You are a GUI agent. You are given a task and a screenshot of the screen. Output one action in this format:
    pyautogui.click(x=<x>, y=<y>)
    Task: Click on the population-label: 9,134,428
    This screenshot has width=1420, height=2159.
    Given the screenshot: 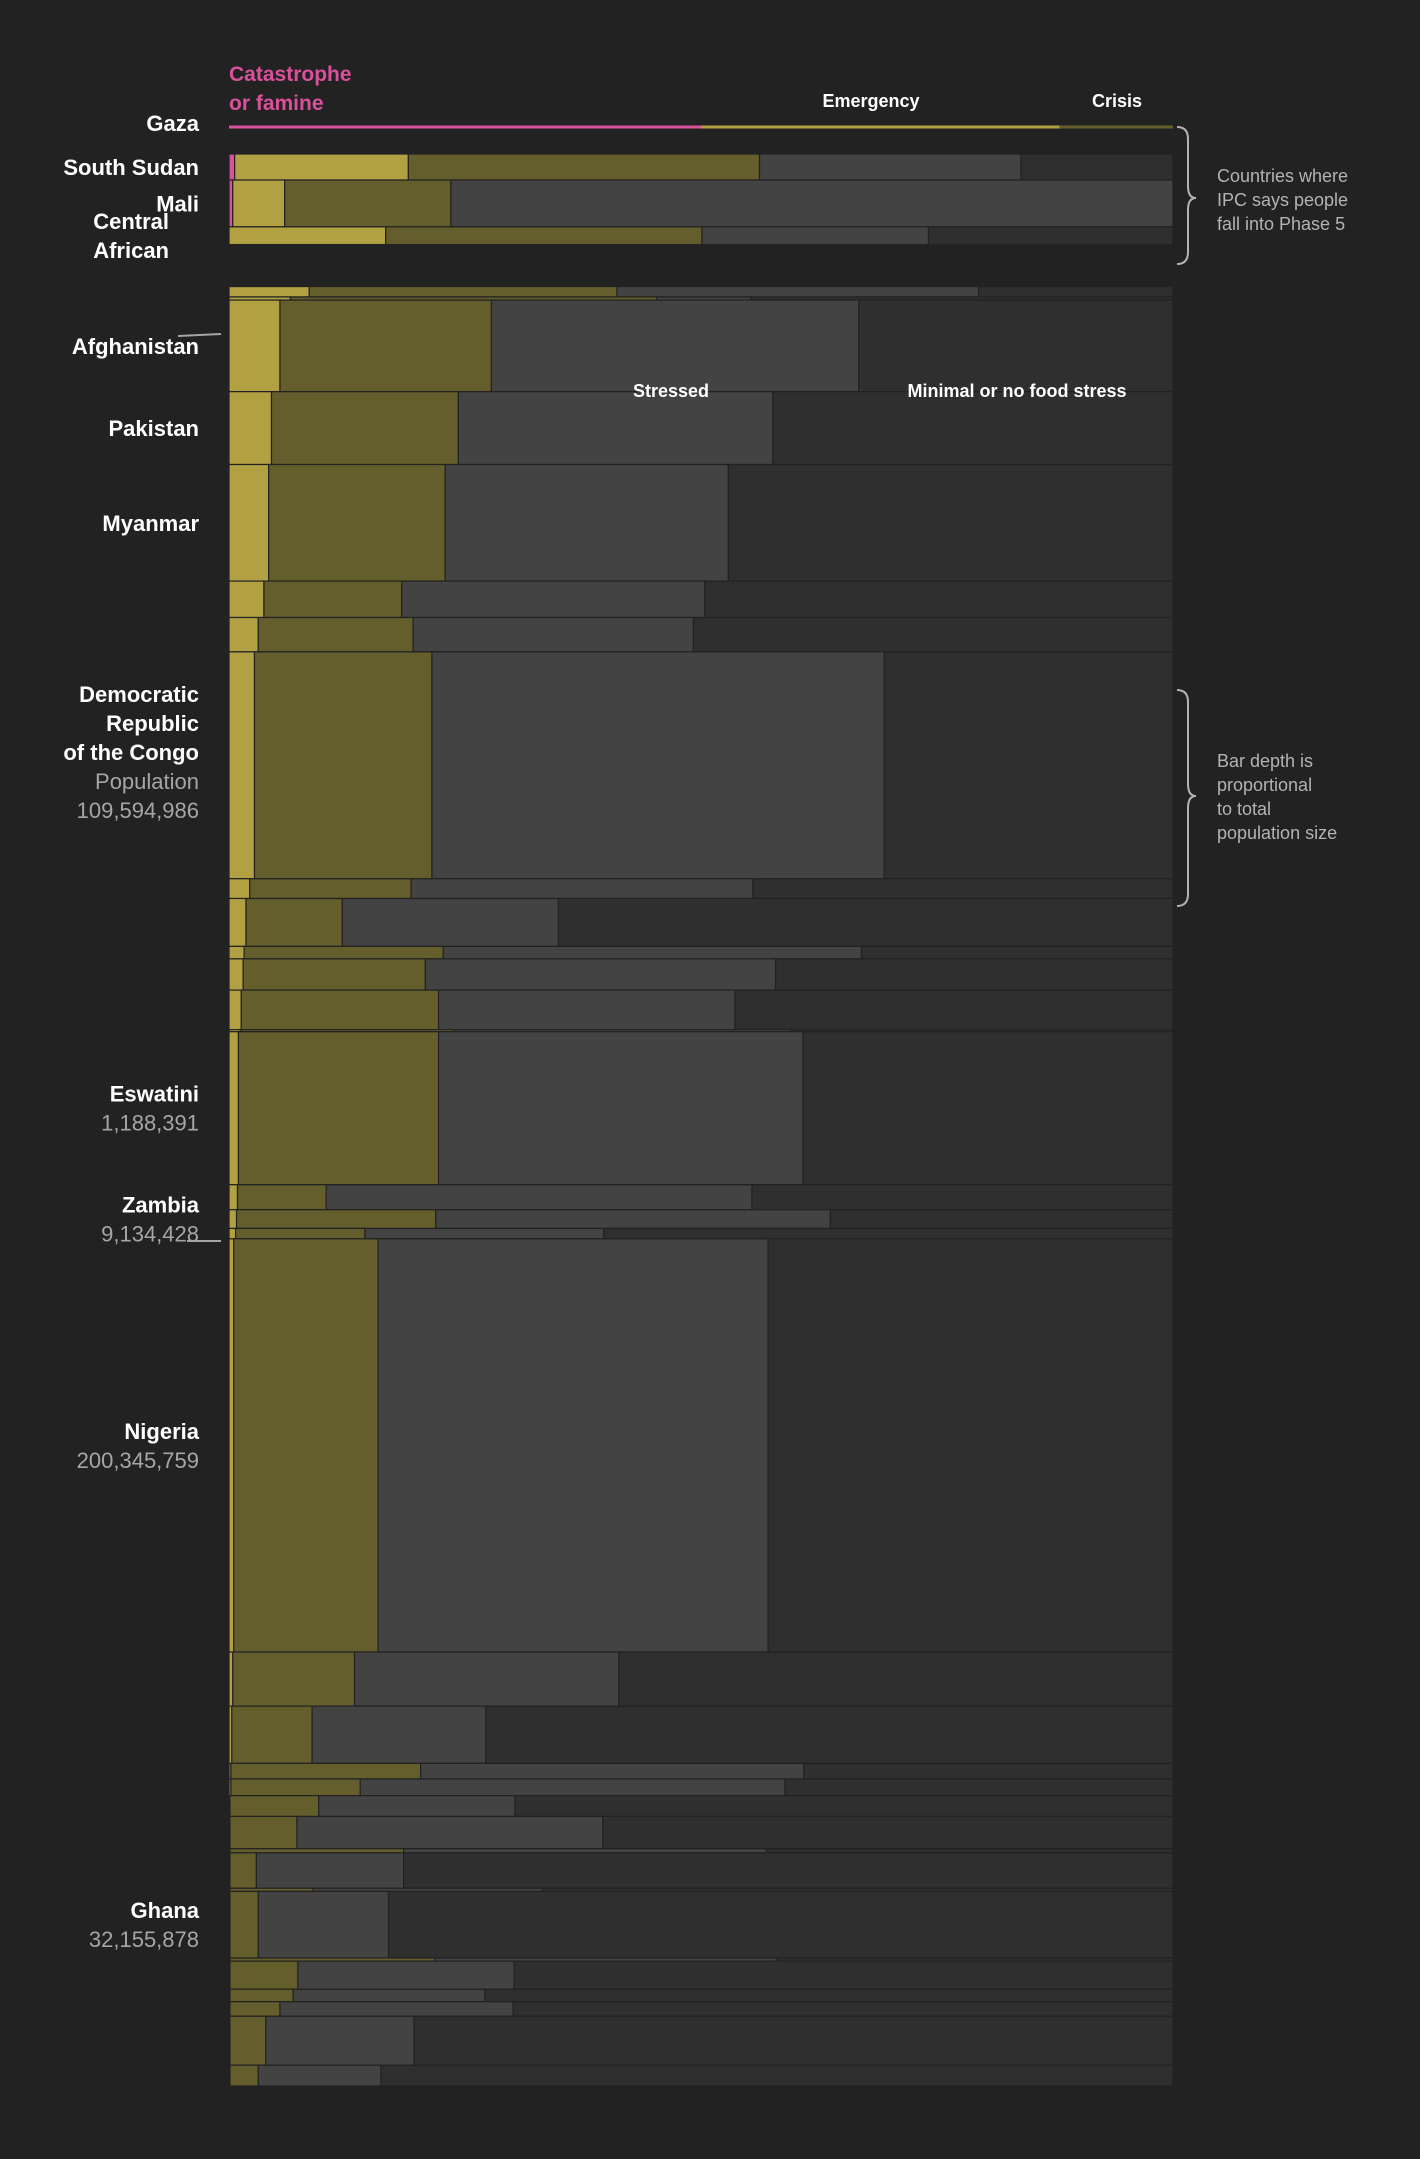 What is the action you would take?
    pyautogui.click(x=150, y=1234)
    